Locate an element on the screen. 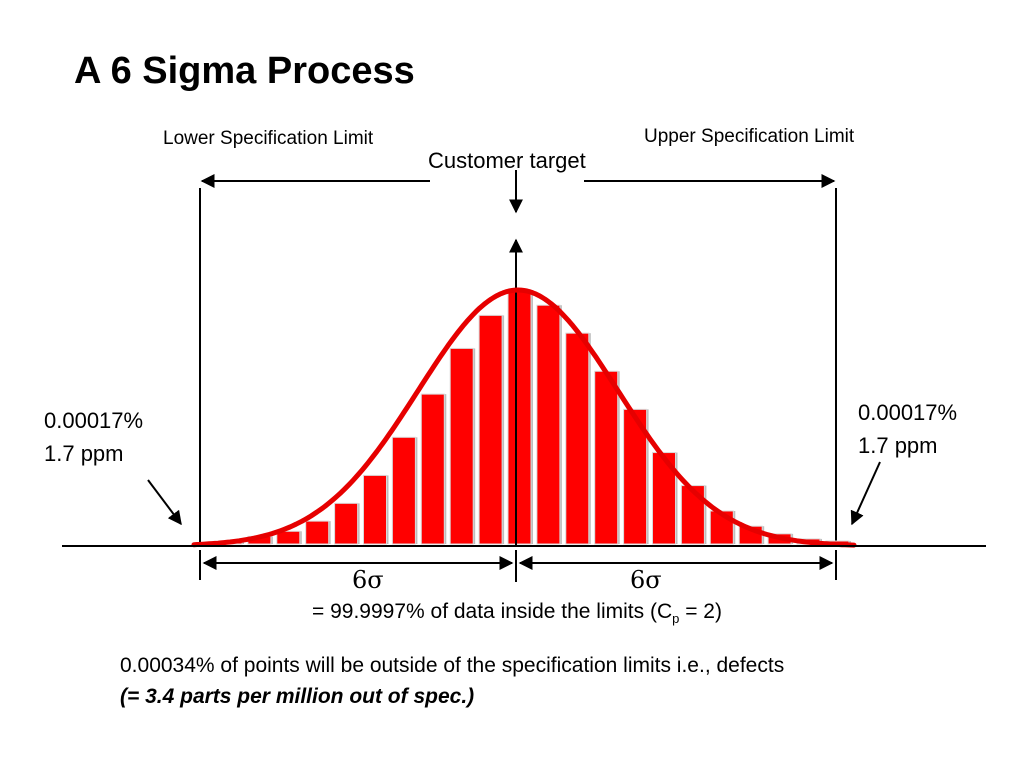 The image size is (1024, 768). capability-subscript: p is located at coordinates (676, 619).